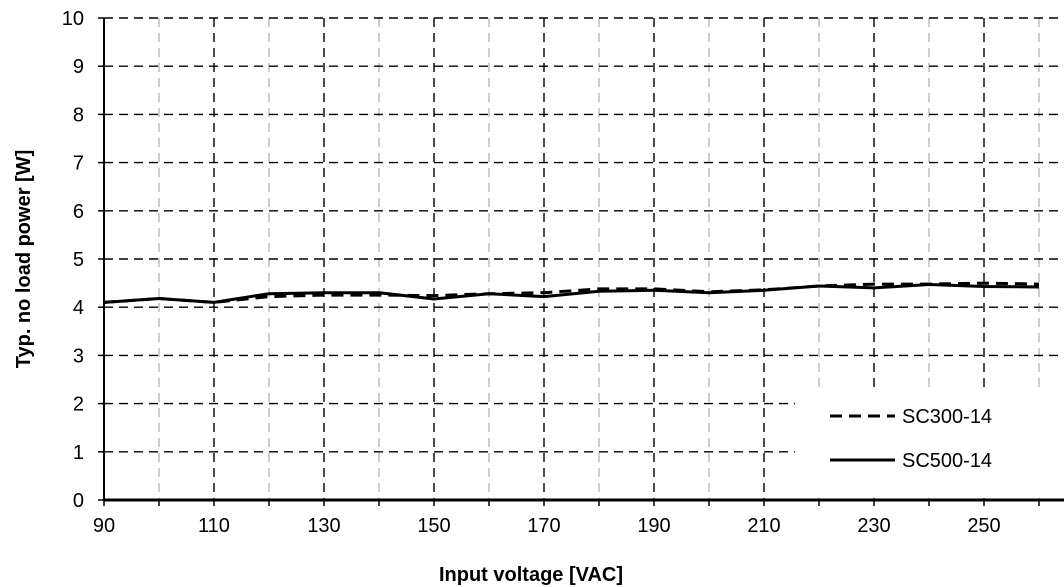  Describe the element at coordinates (78, 453) in the screenshot. I see `y-tick-label: 1` at that location.